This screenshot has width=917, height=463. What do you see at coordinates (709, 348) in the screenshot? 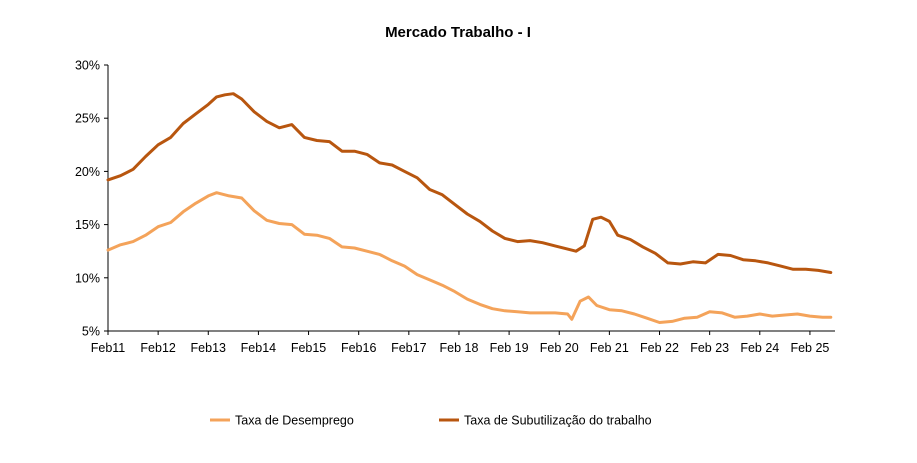
I see `x-tick-label: Feb 23` at bounding box center [709, 348].